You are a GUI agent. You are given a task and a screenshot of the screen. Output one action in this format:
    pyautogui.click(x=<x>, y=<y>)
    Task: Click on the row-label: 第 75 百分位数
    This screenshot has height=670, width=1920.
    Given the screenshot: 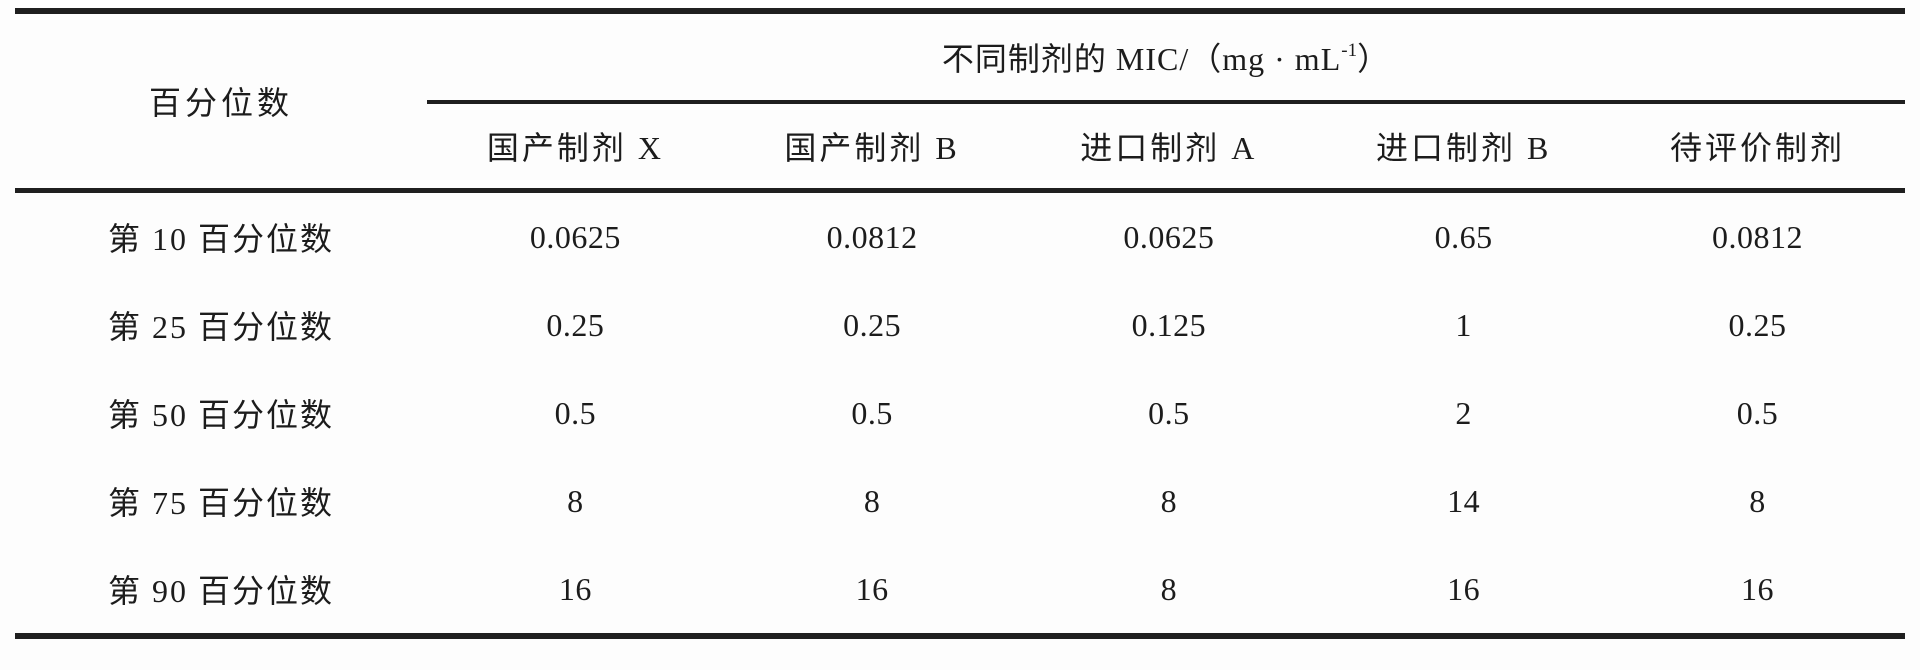 What is the action you would take?
    pyautogui.click(x=221, y=503)
    